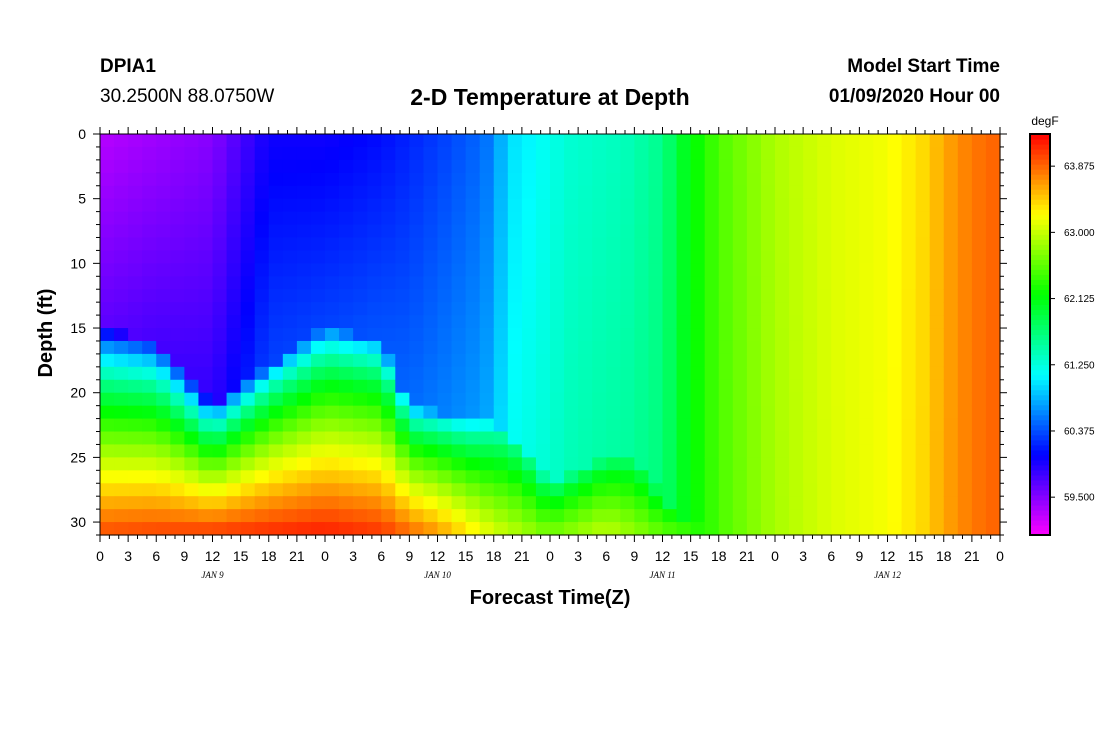 This screenshot has height=750, width=1100. Describe the element at coordinates (1079, 431) in the screenshot. I see `colorbar-tick-label: 60.375` at that location.